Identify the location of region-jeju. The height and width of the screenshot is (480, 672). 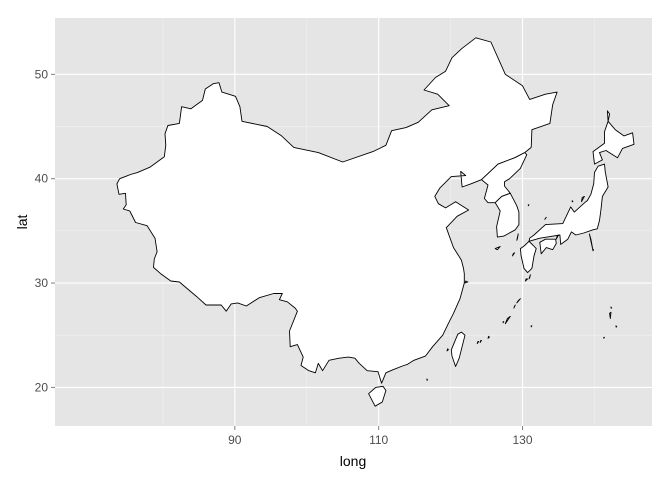
(497, 248).